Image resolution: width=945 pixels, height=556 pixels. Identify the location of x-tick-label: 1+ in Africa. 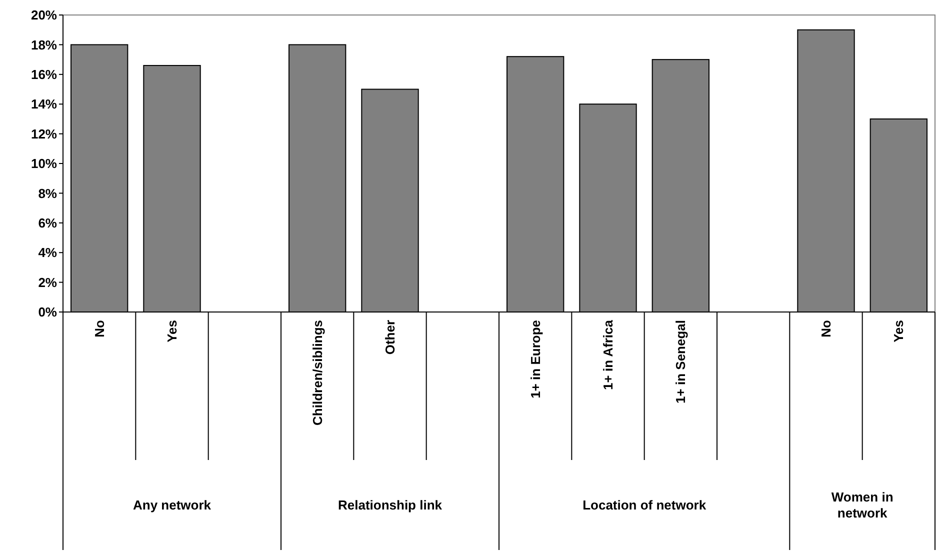
(608, 354).